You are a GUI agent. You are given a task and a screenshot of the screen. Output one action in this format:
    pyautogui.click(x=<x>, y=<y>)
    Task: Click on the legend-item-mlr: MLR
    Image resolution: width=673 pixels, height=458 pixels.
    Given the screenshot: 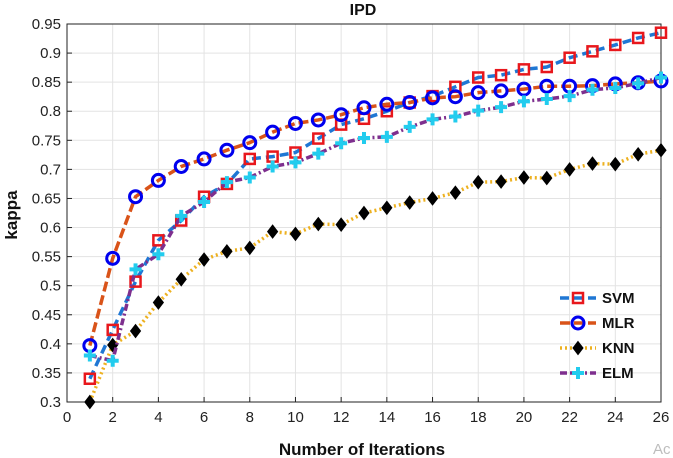 What is the action you would take?
    pyautogui.click(x=597, y=323)
    